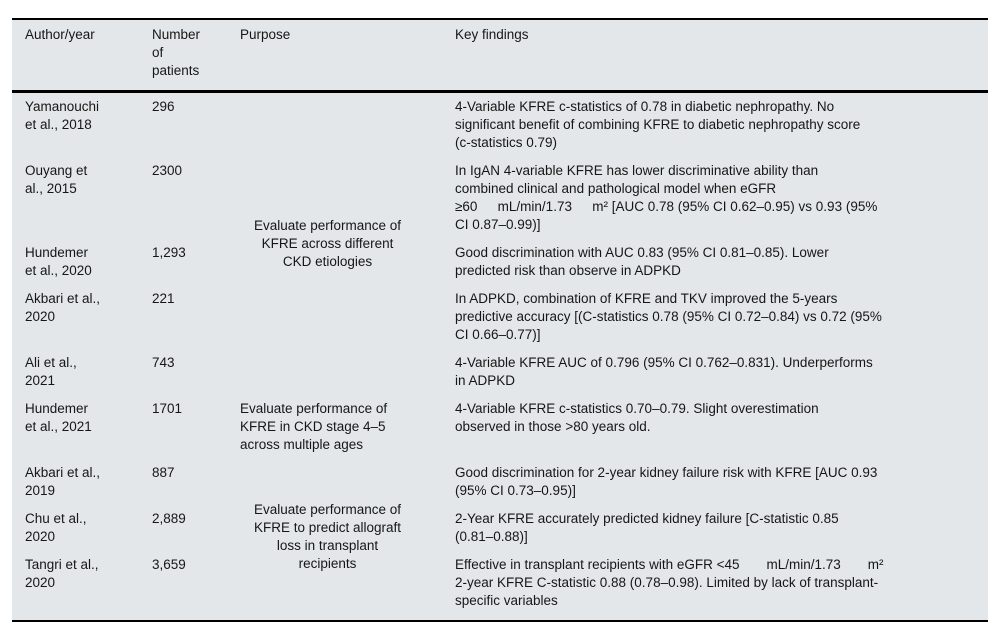  I want to click on patients-count-cell: 221, so click(163, 298).